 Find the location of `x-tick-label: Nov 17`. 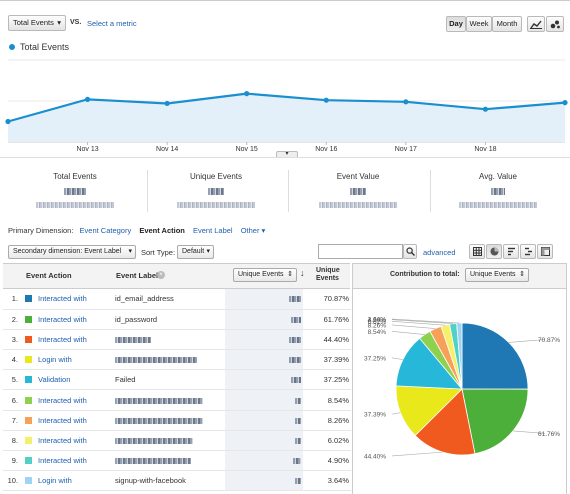

x-tick-label: Nov 17 is located at coordinates (406, 149).